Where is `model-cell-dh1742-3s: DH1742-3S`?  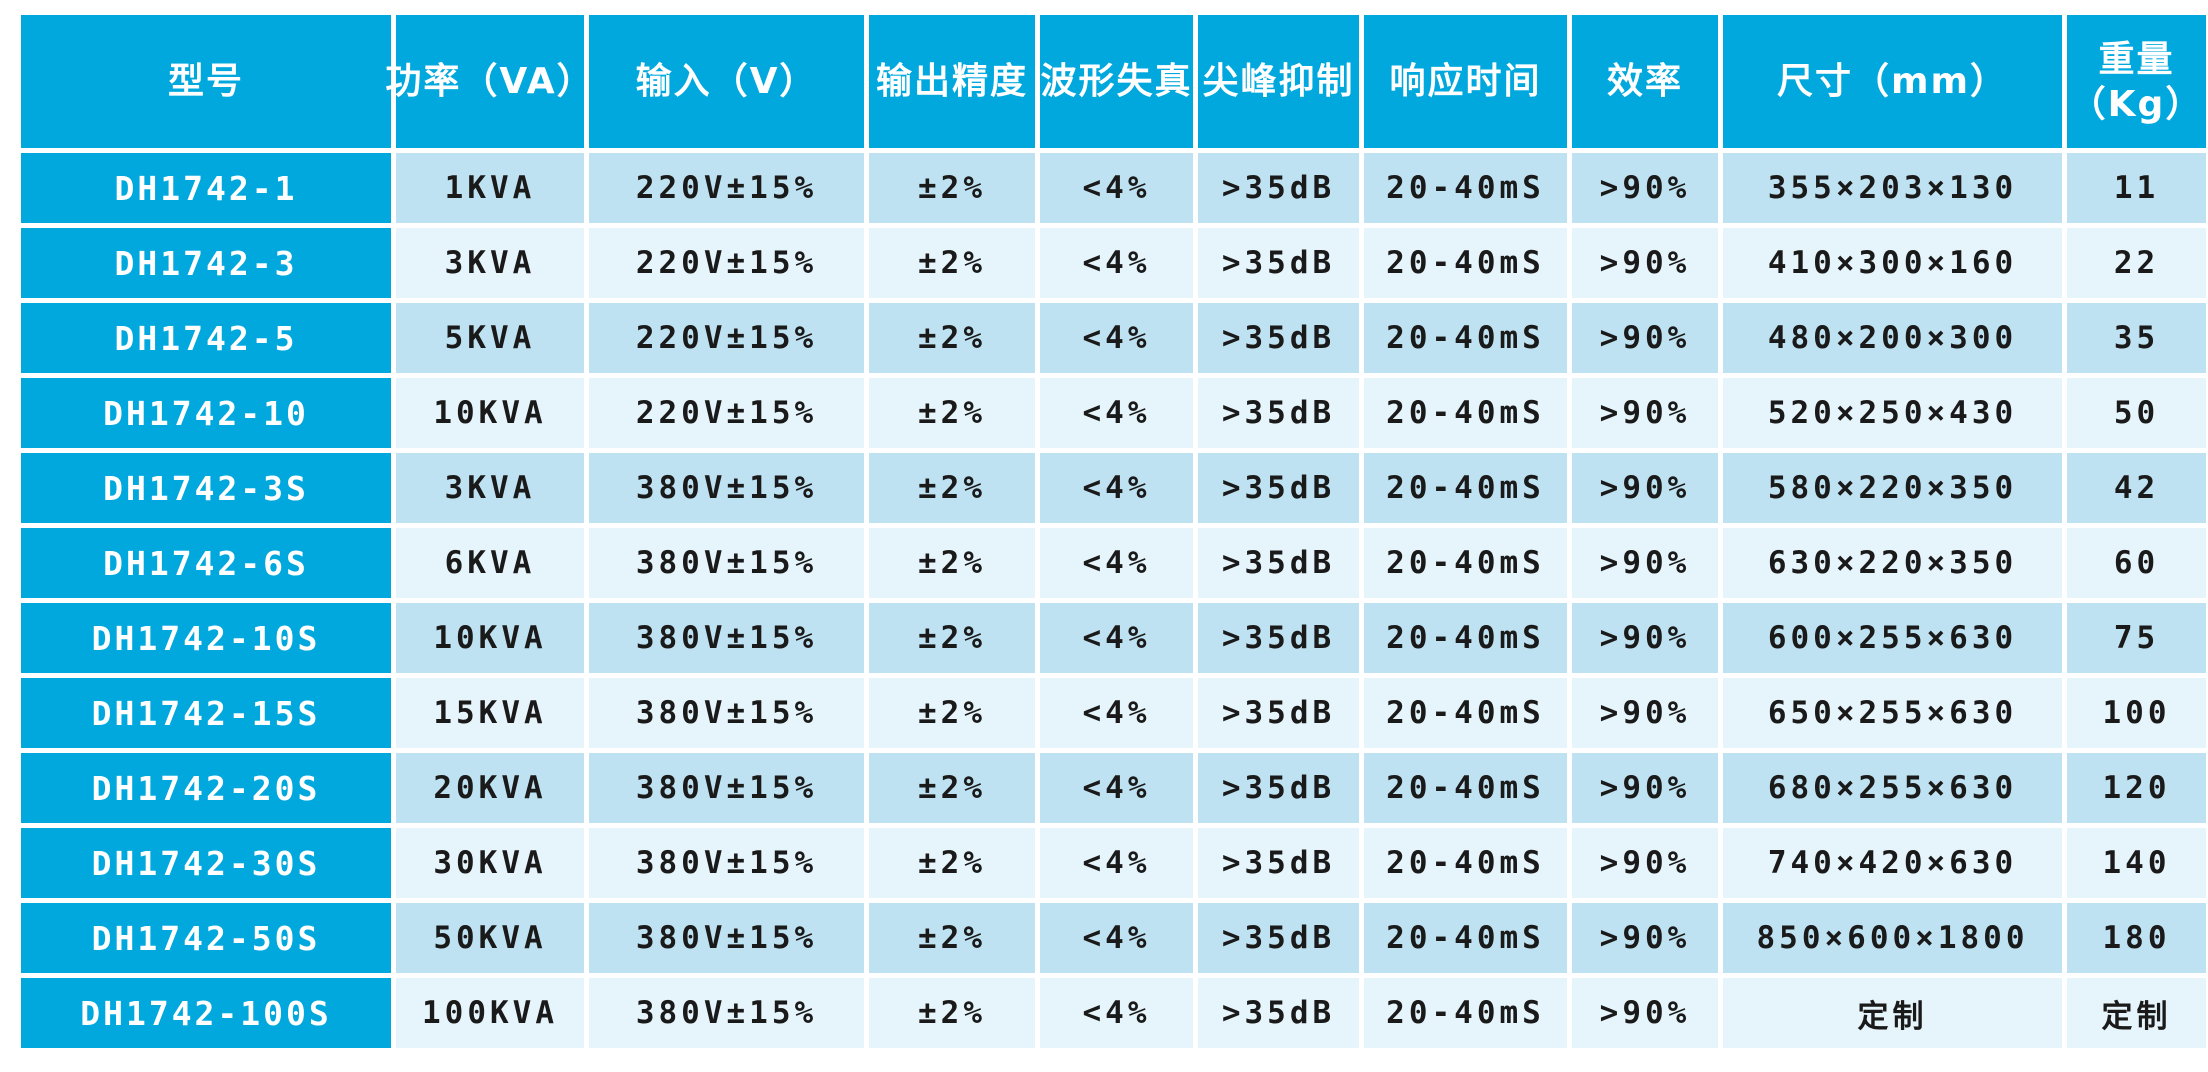 model-cell-dh1742-3s: DH1742-3S is located at coordinates (206, 488).